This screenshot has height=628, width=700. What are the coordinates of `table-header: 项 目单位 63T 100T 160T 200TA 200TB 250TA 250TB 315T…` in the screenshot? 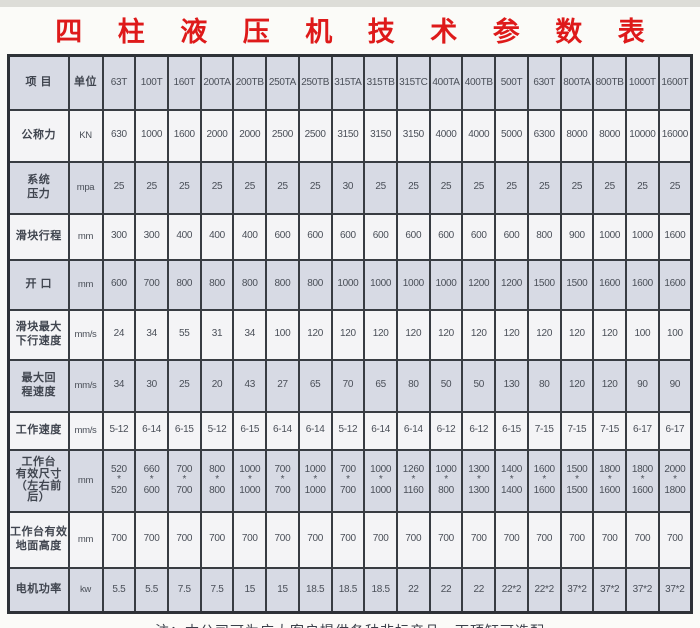 It's located at (350, 82).